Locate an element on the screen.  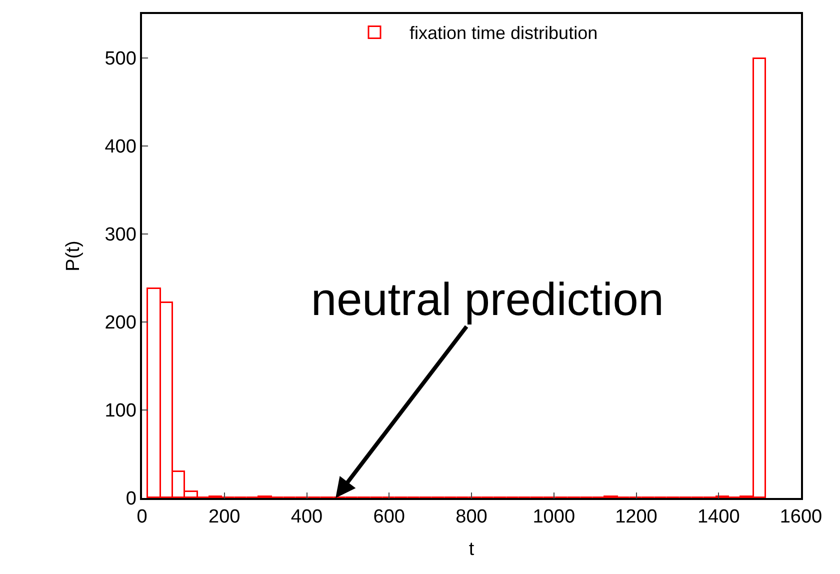
annotation: neutral prediction is located at coordinates (487, 299).